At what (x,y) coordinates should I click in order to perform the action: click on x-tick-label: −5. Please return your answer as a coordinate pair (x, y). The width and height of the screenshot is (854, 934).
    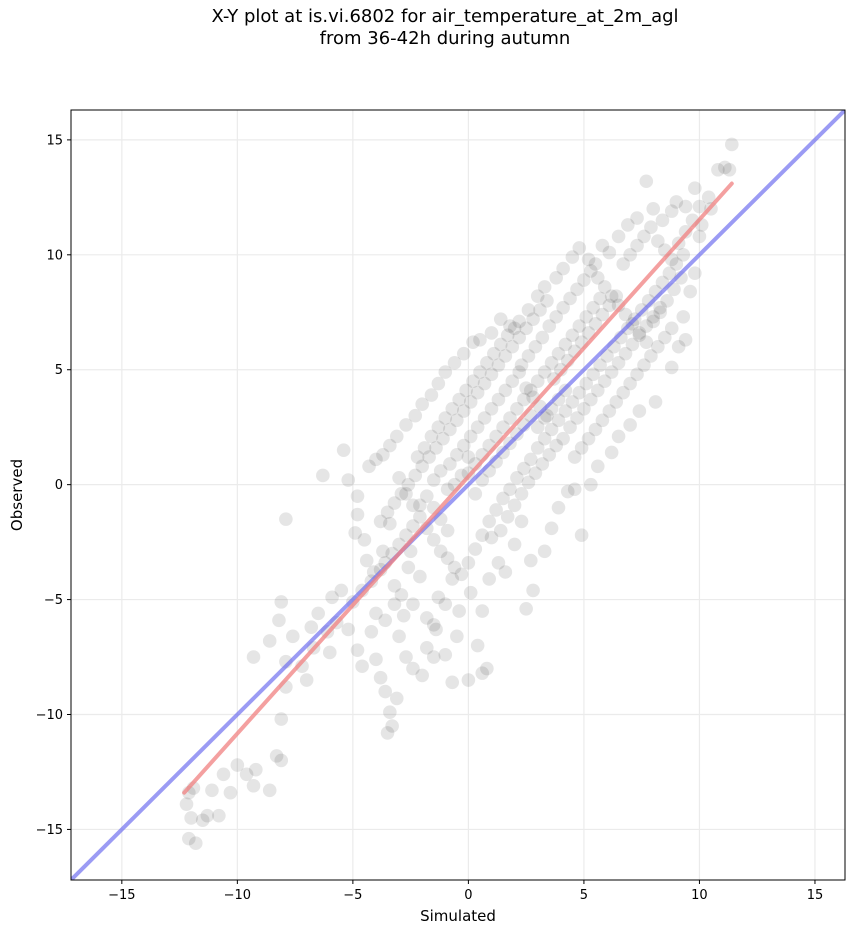
    Looking at the image, I should click on (352, 895).